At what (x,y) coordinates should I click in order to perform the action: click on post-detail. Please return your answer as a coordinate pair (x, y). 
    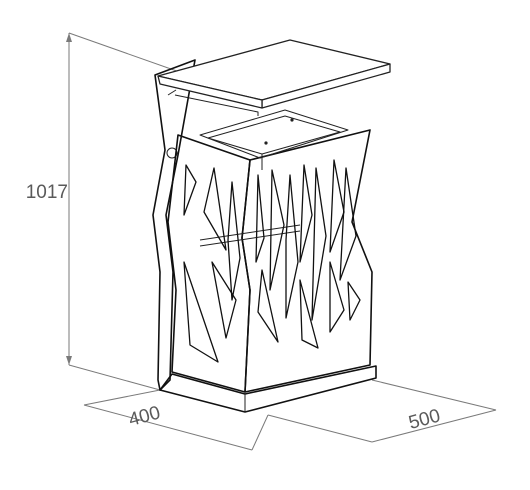
    Looking at the image, I should click on (172, 92).